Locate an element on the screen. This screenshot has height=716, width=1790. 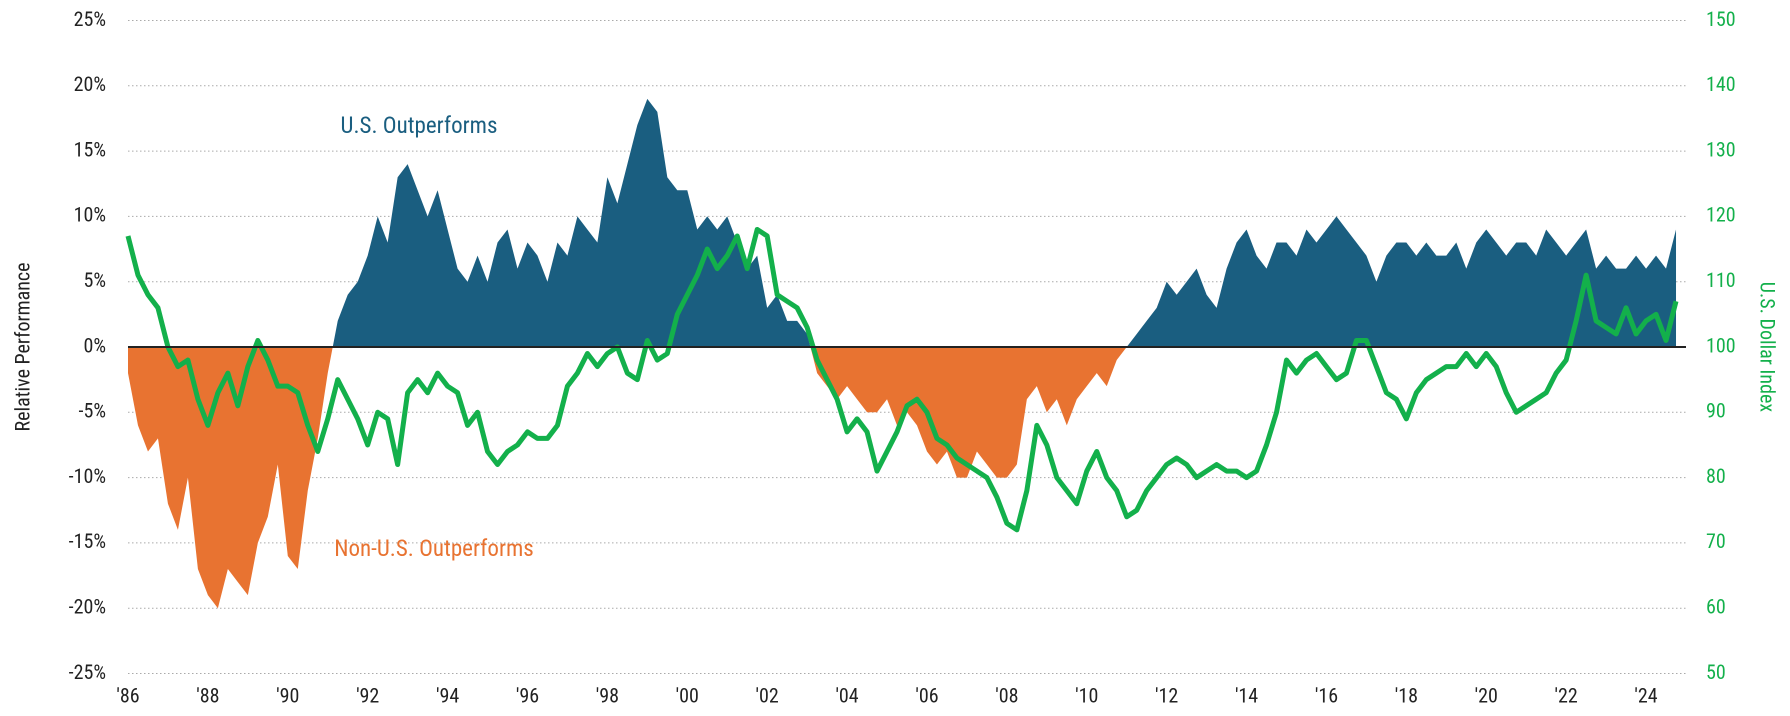
y-axis-title: Relative Performance is located at coordinates (22, 346).